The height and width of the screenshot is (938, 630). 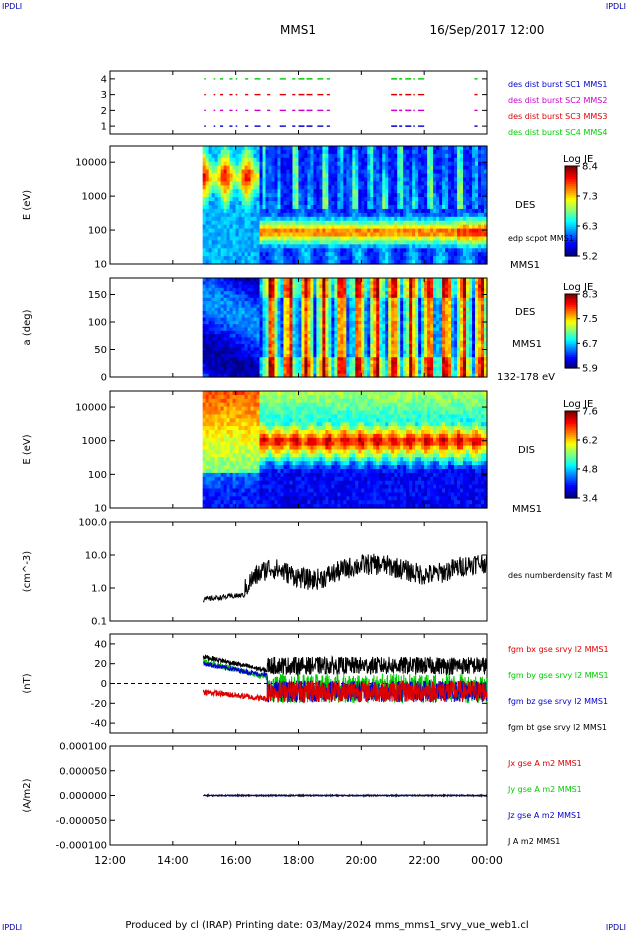 What do you see at coordinates (525, 205) in the screenshot?
I see `right-label-des_energy-0: DES` at bounding box center [525, 205].